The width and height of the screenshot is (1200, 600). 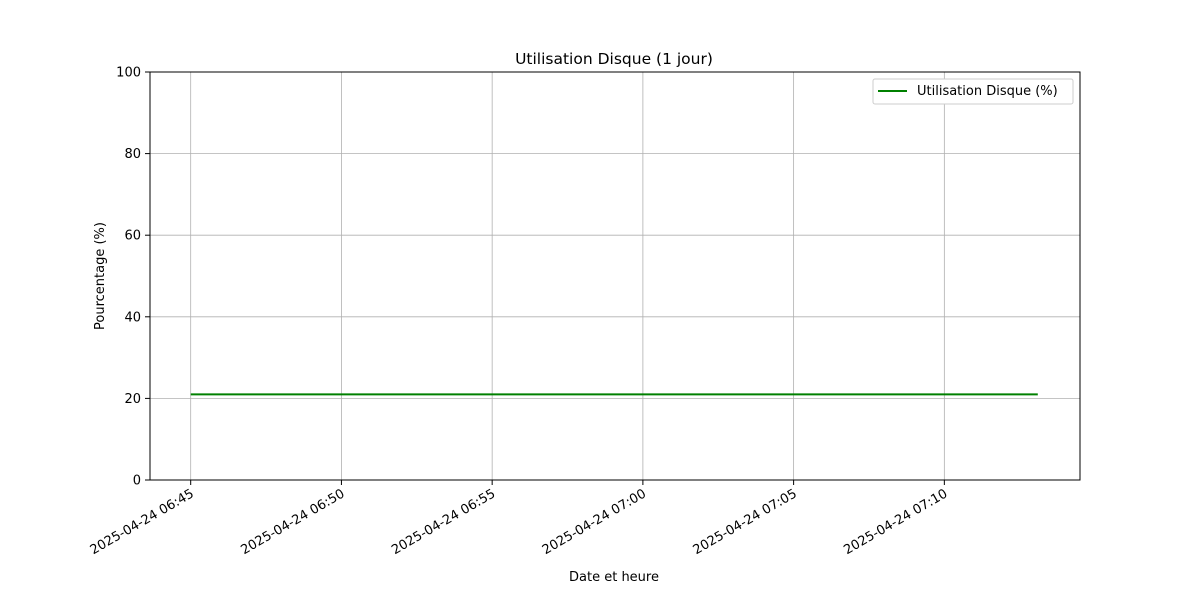 I want to click on legend-box, so click(x=973, y=91).